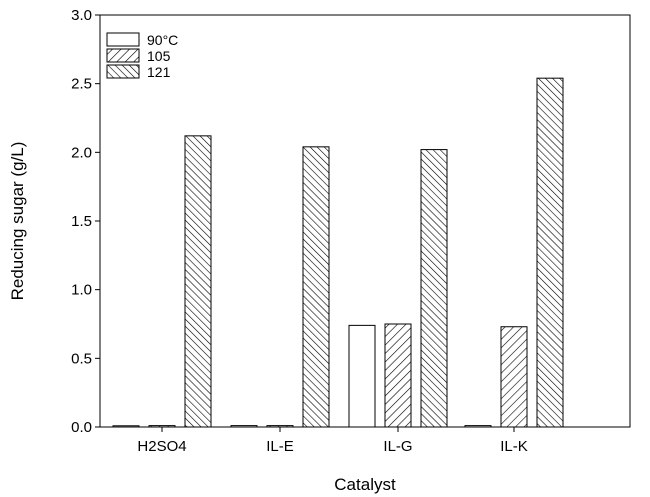 The image size is (650, 497). Describe the element at coordinates (162, 40) in the screenshot. I see `legend-label: 90°C` at that location.